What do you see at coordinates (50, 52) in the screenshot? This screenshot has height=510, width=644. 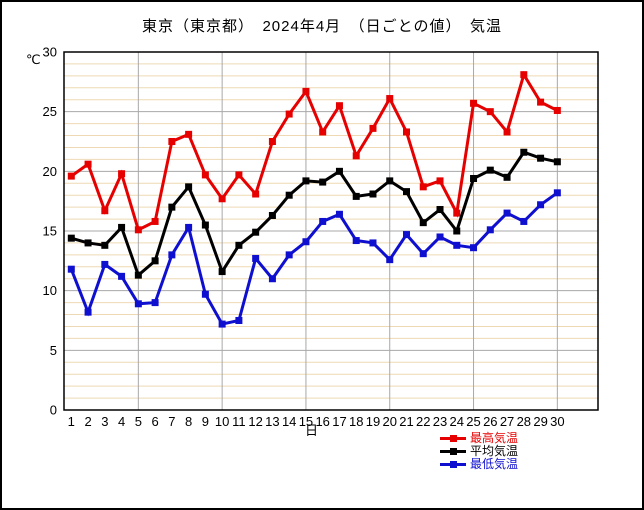 I see `y-tick-label: 30` at bounding box center [50, 52].